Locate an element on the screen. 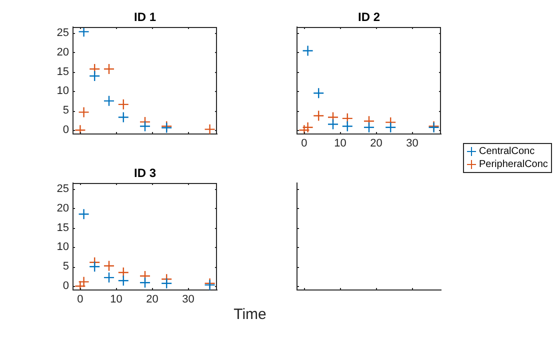 The height and width of the screenshot is (337, 560). legend-label: CentralConc is located at coordinates (507, 151).